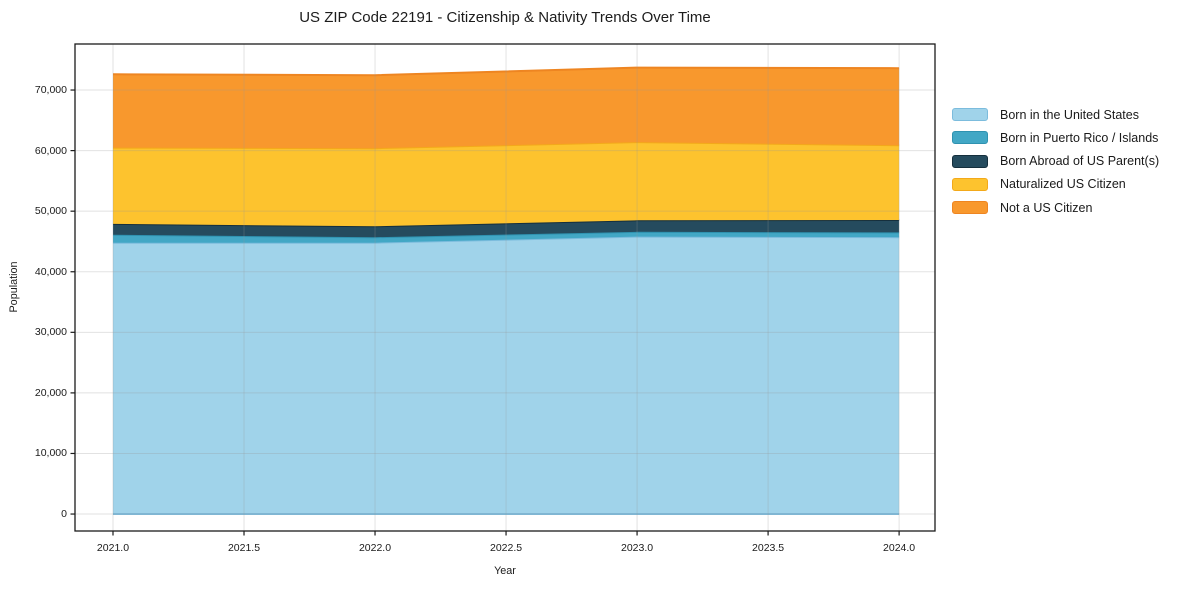 This screenshot has height=590, width=1189. Describe the element at coordinates (1069, 114) in the screenshot. I see `legend-label: Born in the United States` at that location.